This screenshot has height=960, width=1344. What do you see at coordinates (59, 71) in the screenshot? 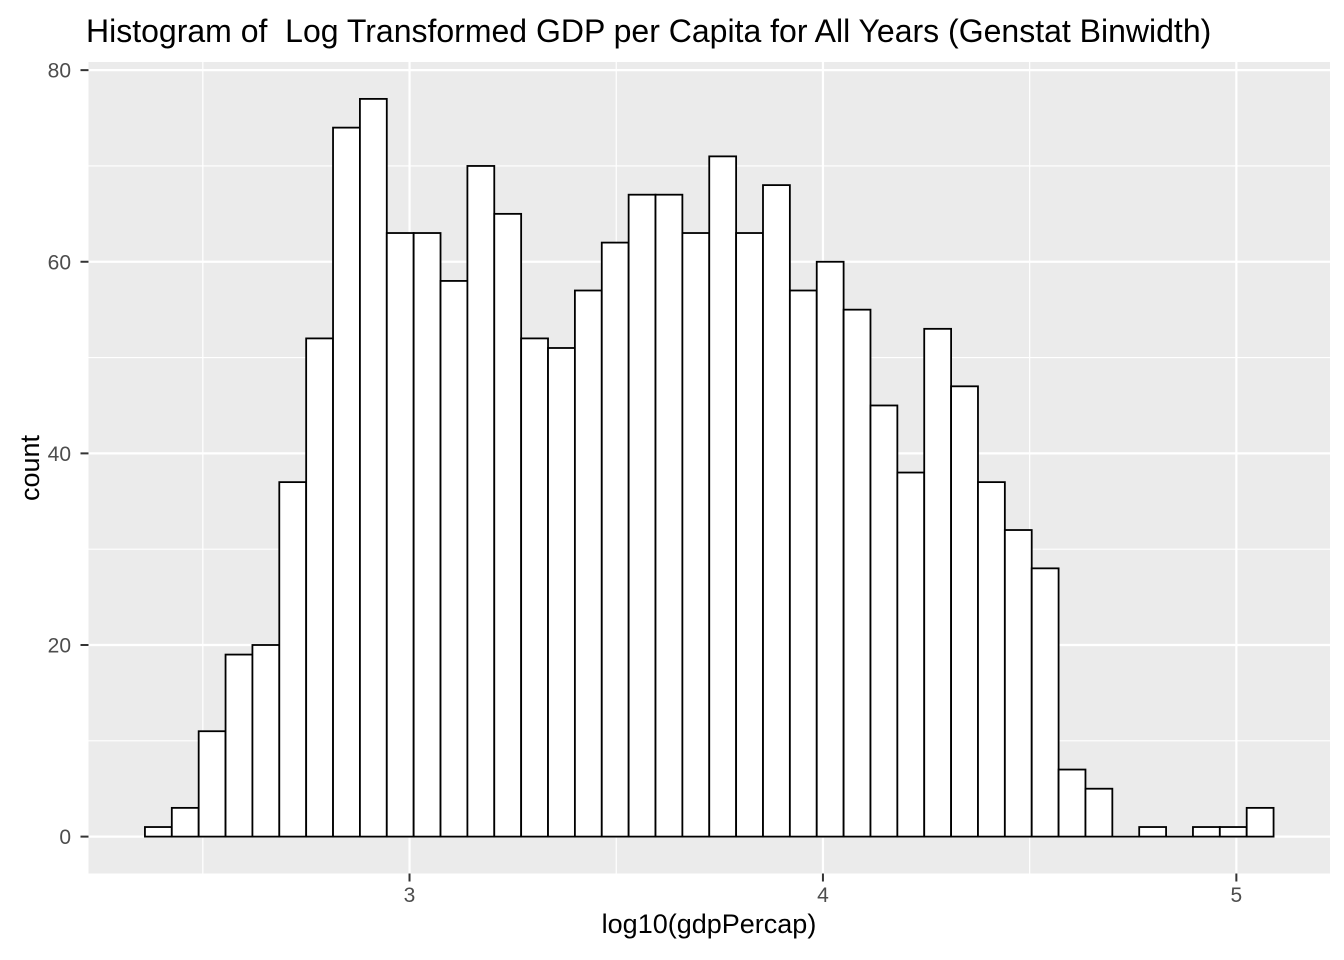
I see `y-tick-label: 80` at bounding box center [59, 71].